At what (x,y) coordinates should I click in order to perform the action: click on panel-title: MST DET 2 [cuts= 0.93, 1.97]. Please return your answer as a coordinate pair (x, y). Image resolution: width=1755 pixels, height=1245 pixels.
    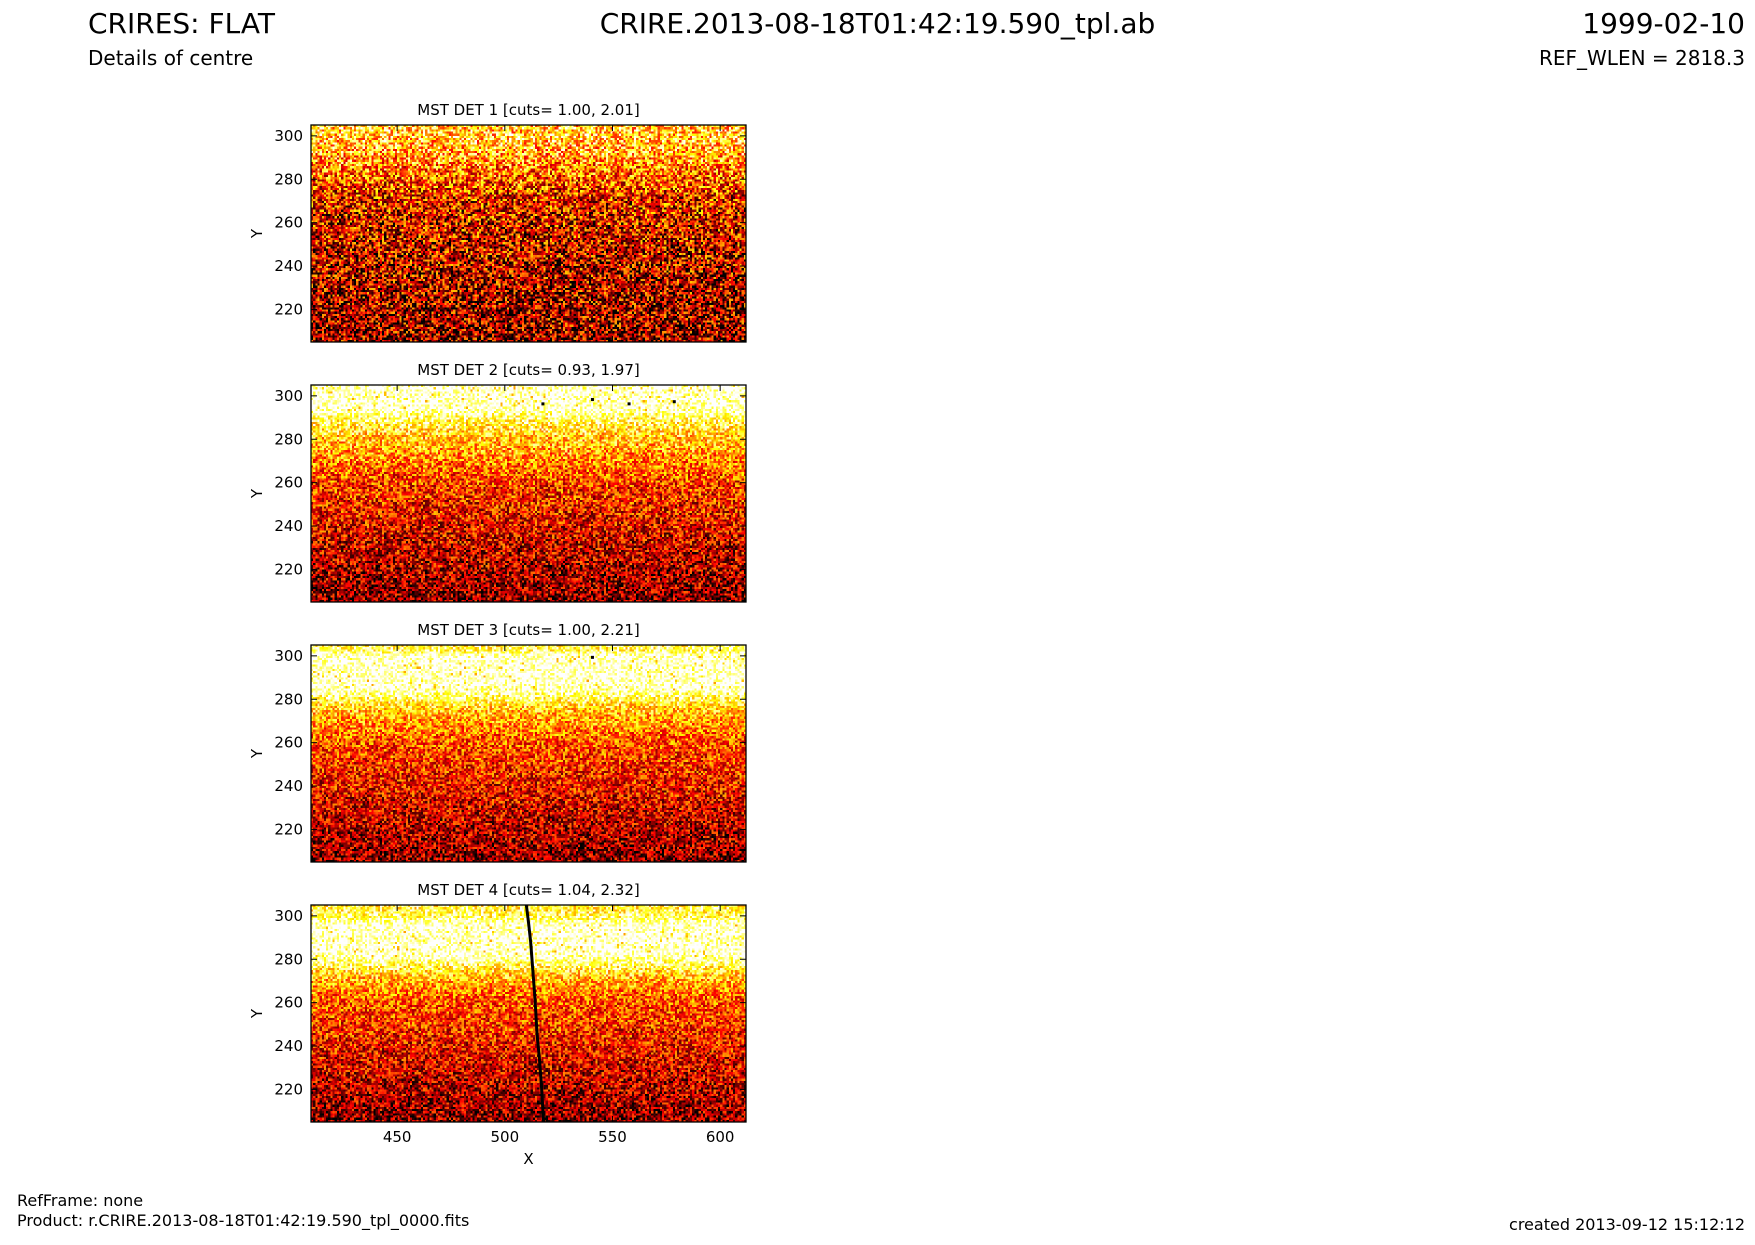
    Looking at the image, I should click on (528, 370).